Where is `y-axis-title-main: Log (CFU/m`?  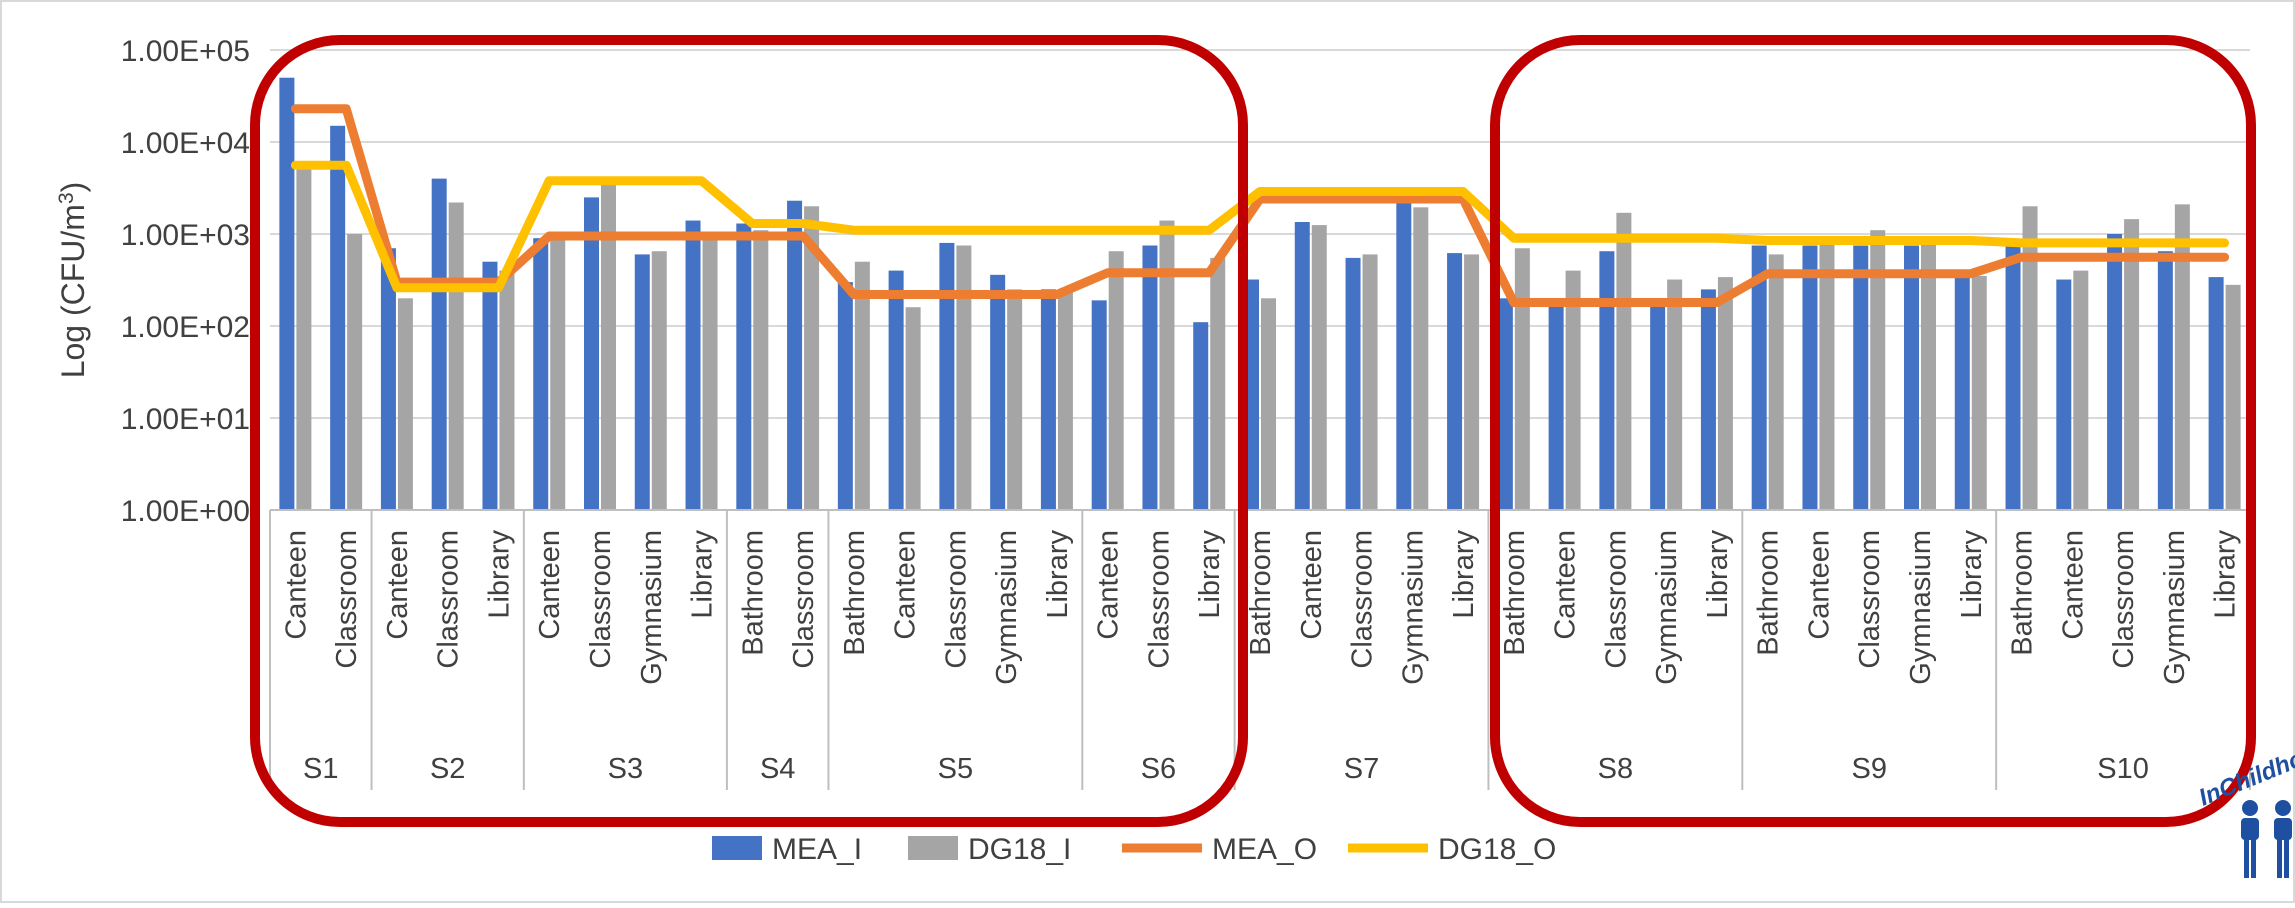 y-axis-title-main: Log (CFU/m is located at coordinates (73, 291).